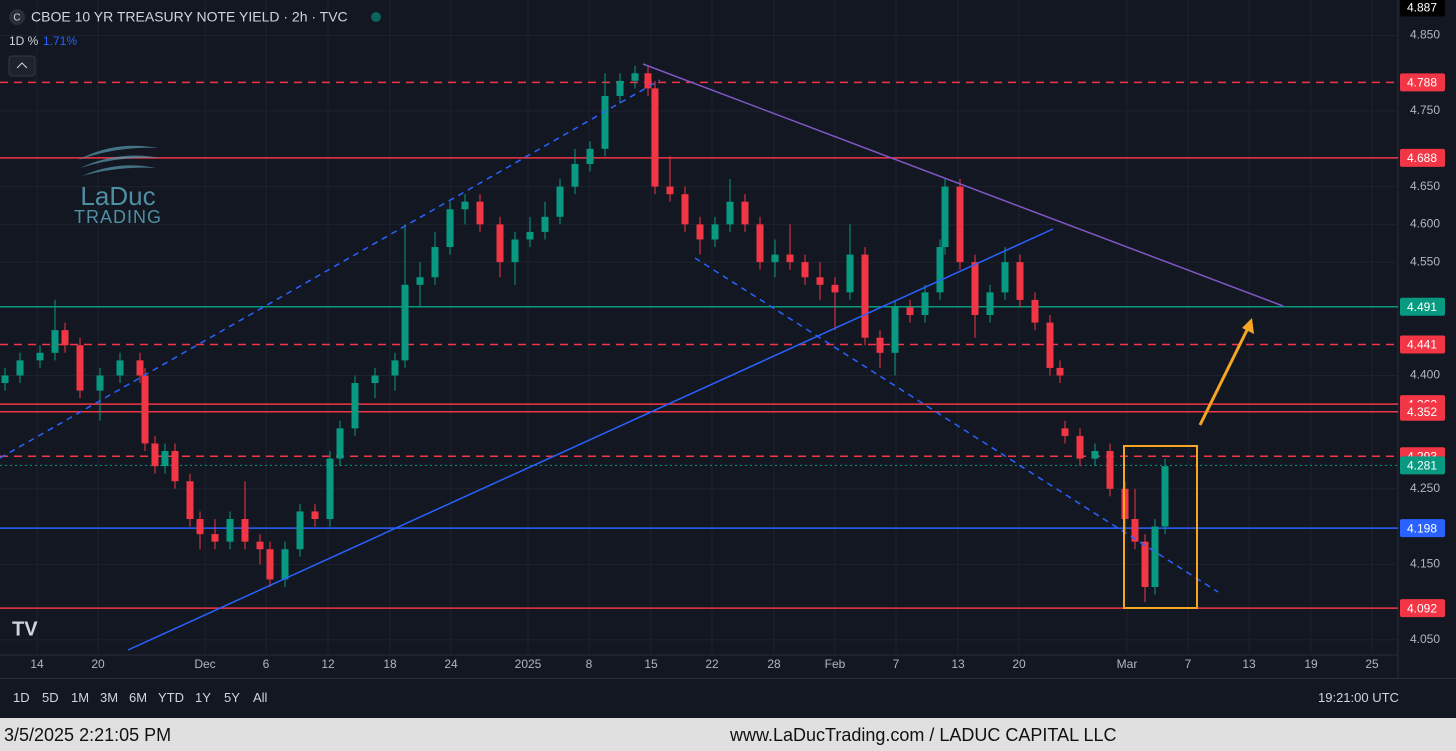 This screenshot has height=751, width=1456. What do you see at coordinates (835, 664) in the screenshot?
I see `x-tick-label: Feb` at bounding box center [835, 664].